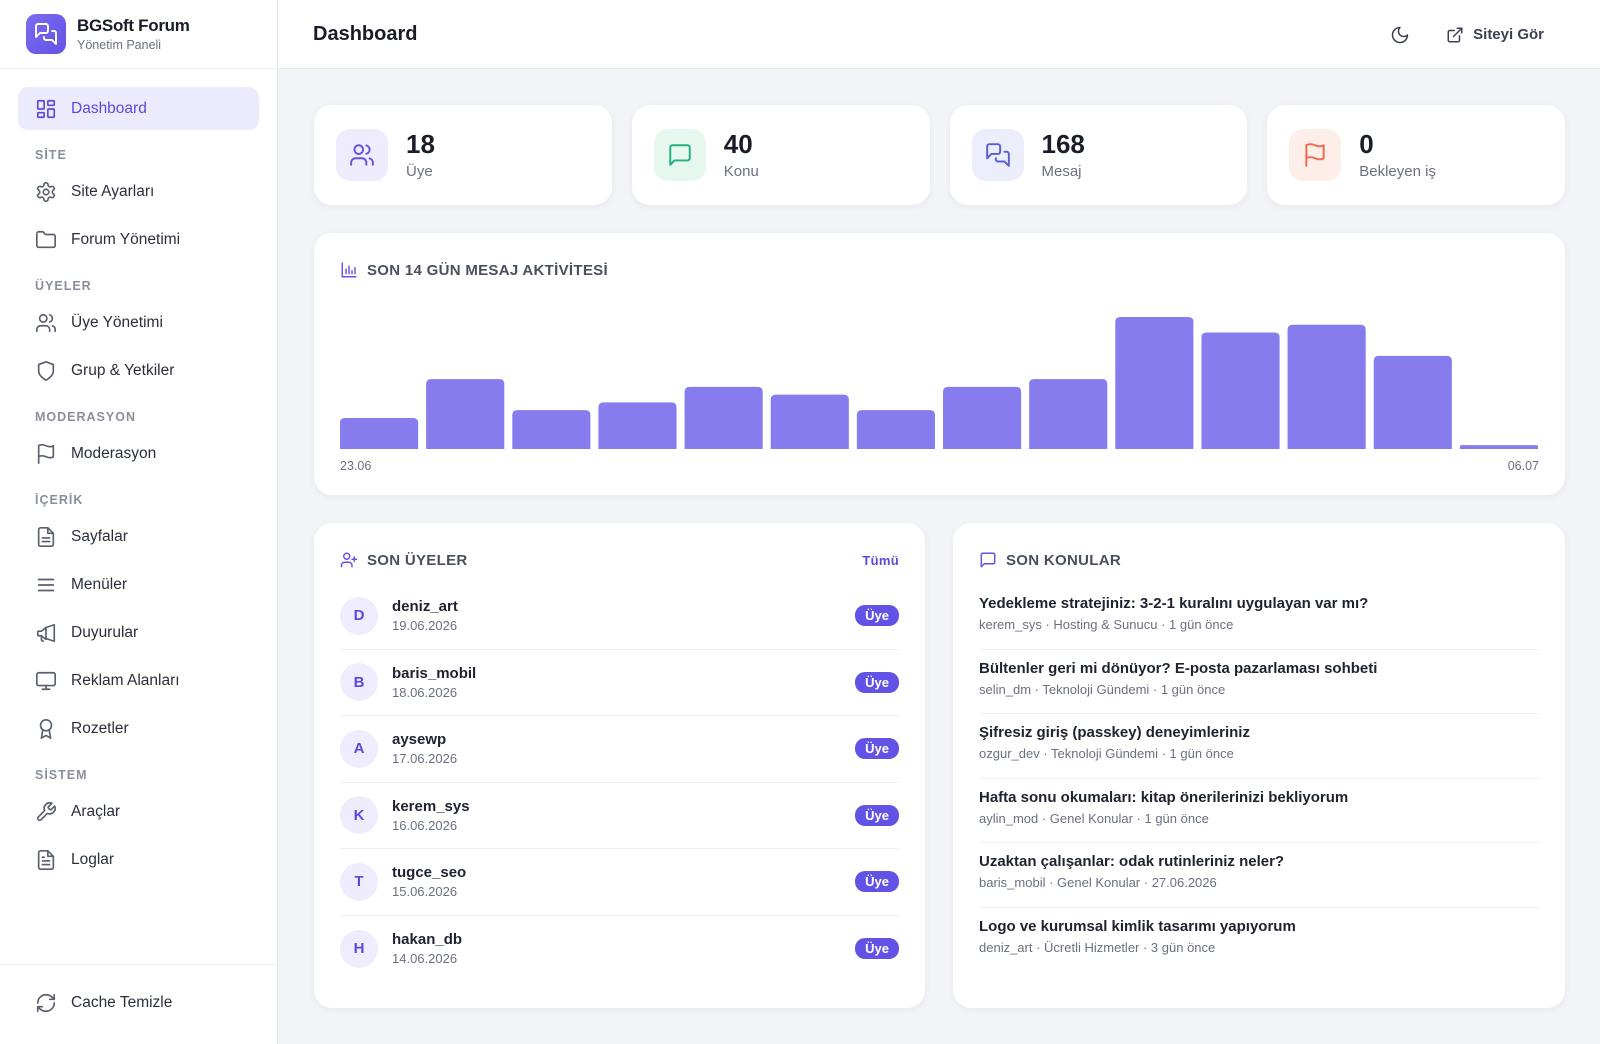 Image resolution: width=1600 pixels, height=1044 pixels. I want to click on sidebar-item-label: Sayfalar, so click(99, 536).